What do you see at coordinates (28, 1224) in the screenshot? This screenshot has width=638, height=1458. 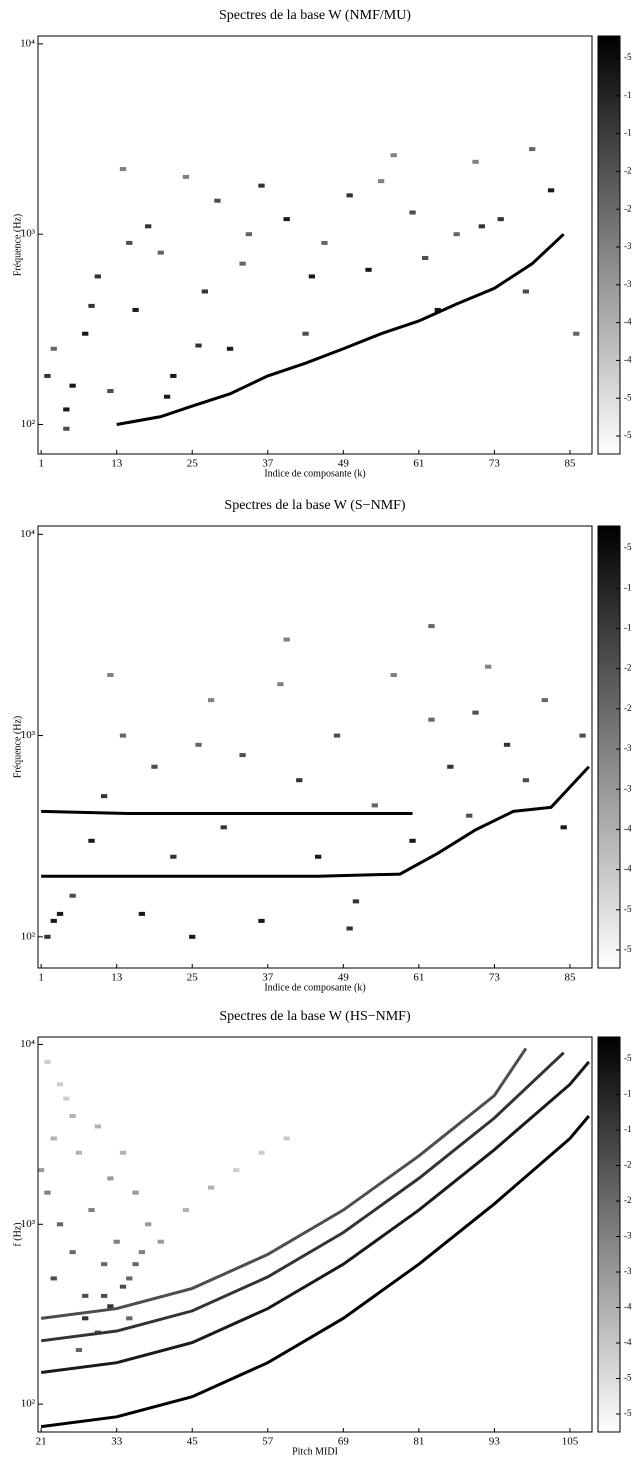 I see `y-tick-label: 10³` at bounding box center [28, 1224].